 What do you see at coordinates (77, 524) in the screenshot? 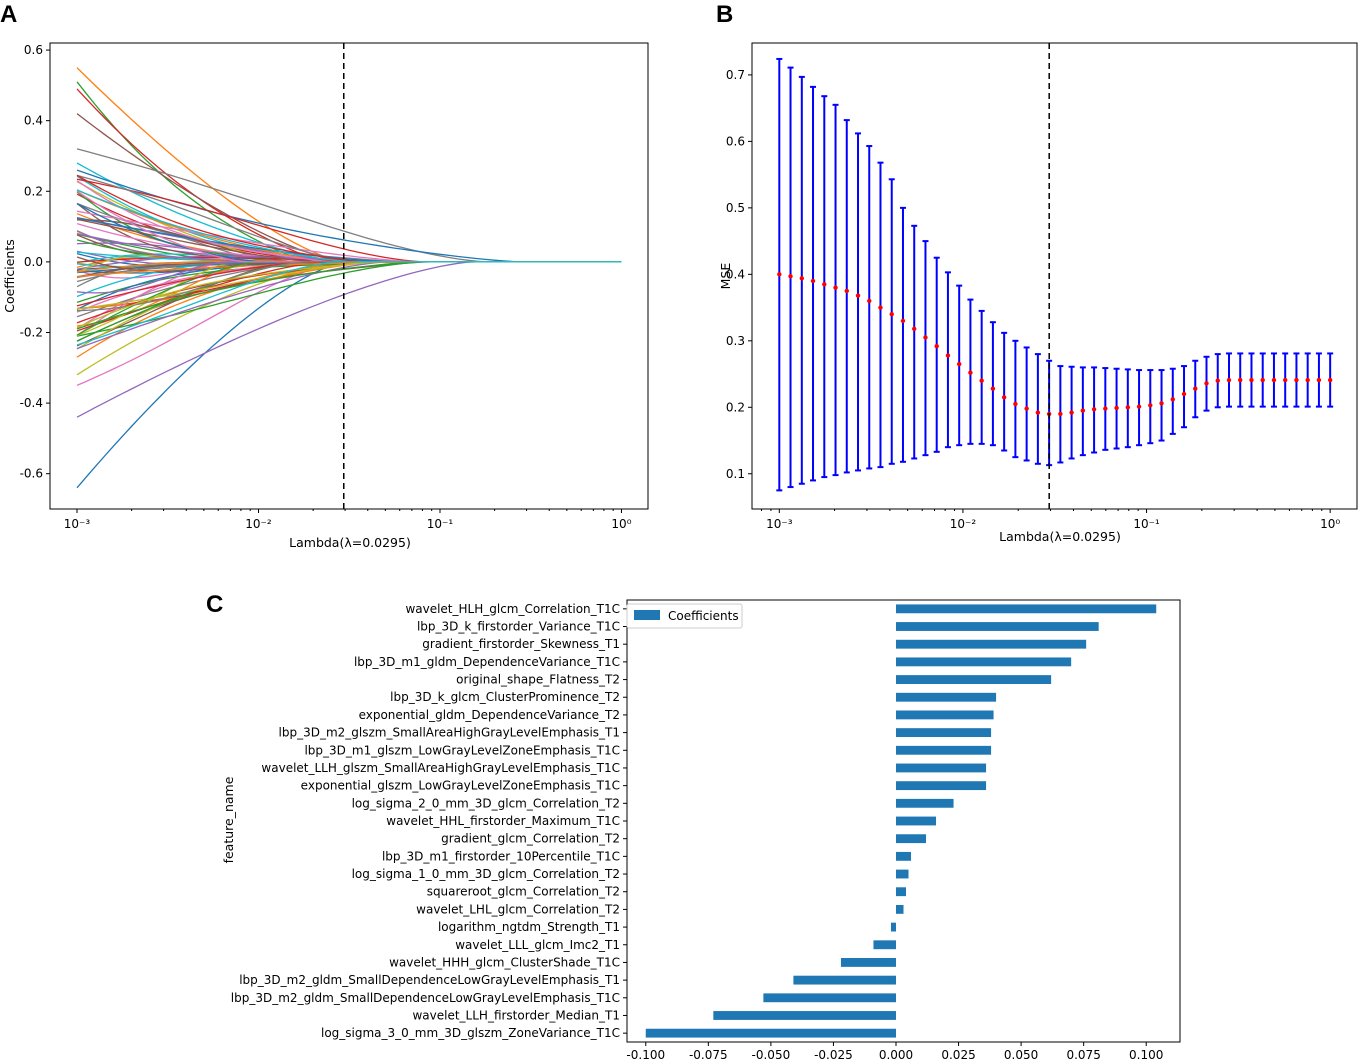
I see `chart-a-xtick-label: 10⁻³` at bounding box center [77, 524].